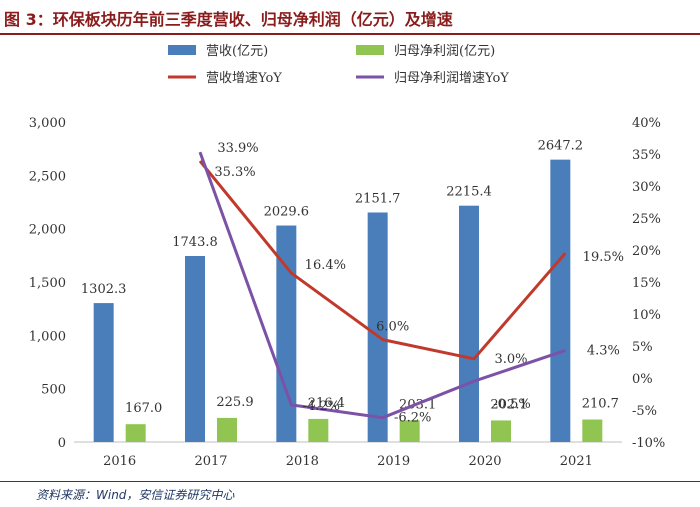 This screenshot has height=507, width=700. I want to click on source-divider, so click(350, 481).